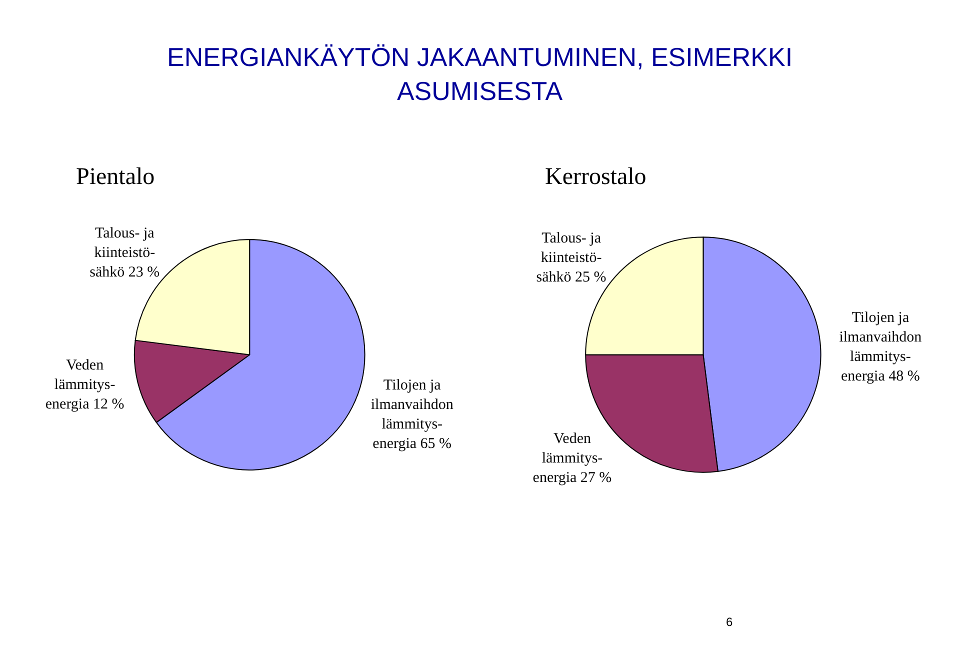 This screenshot has width=960, height=645. What do you see at coordinates (115, 177) in the screenshot?
I see `chart-subtitle: Pientalo` at bounding box center [115, 177].